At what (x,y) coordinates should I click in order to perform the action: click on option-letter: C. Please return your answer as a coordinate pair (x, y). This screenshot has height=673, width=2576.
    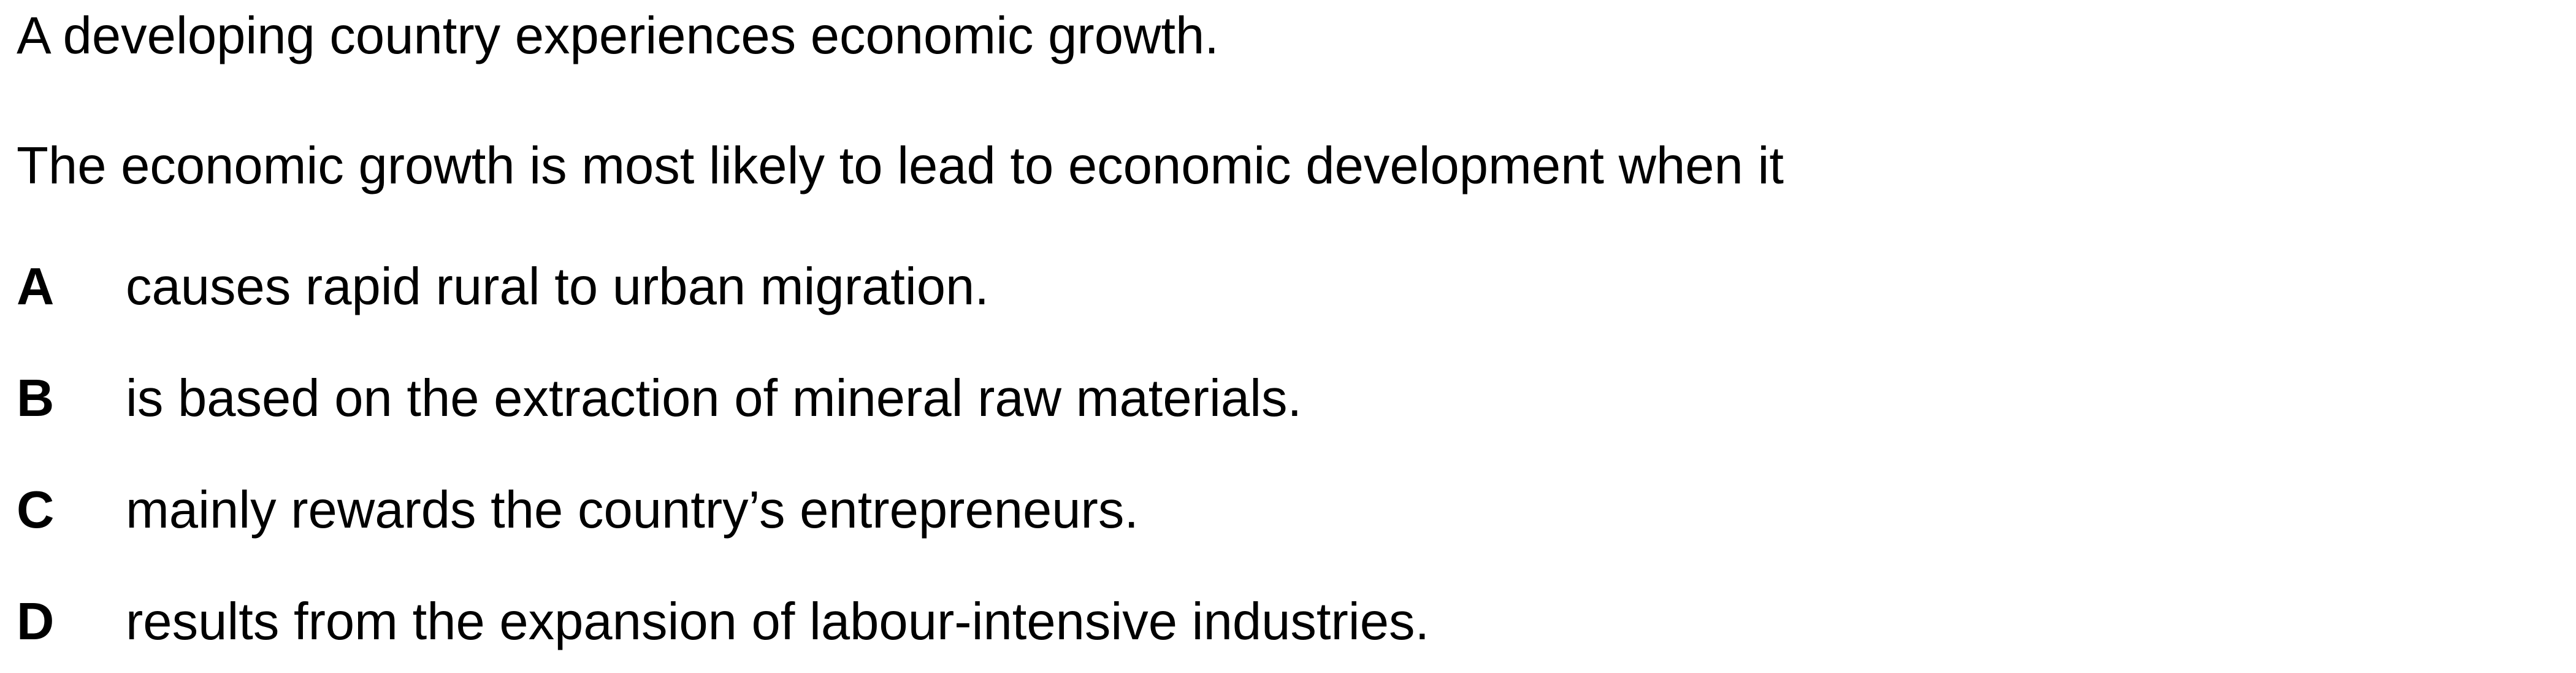
    Looking at the image, I should click on (36, 510).